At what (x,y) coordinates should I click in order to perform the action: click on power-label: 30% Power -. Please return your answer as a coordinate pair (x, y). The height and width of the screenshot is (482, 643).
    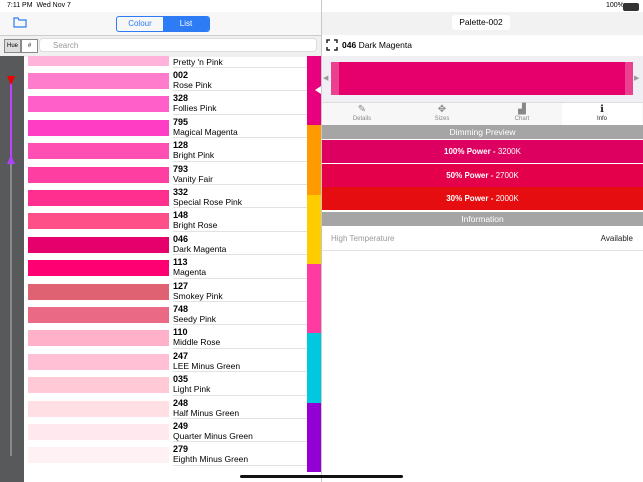
    Looking at the image, I should click on (470, 198).